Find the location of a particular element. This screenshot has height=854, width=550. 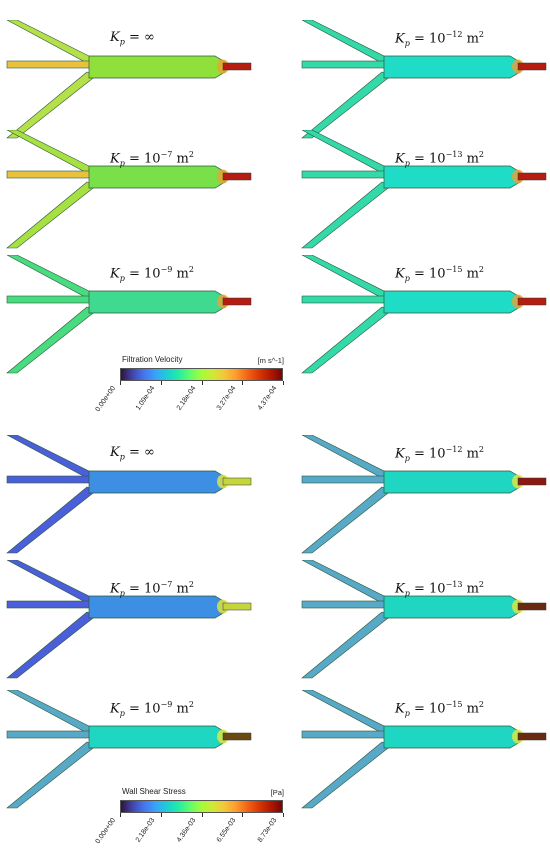

colorbar-title: Filtration Velocity is located at coordinates (152, 359).